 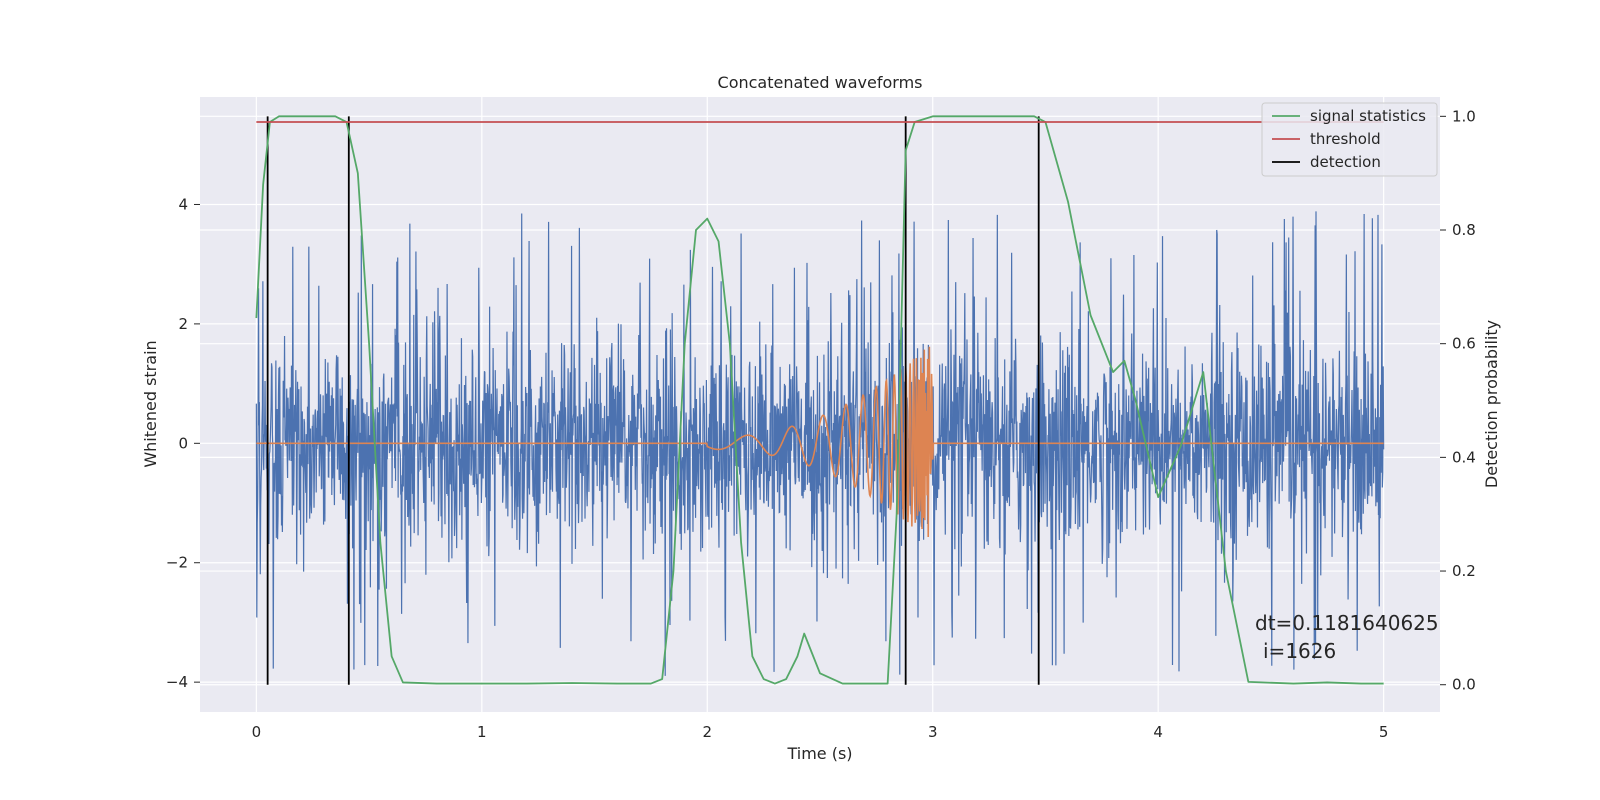 What do you see at coordinates (1299, 651) in the screenshot?
I see `annotation-i: i=1626` at bounding box center [1299, 651].